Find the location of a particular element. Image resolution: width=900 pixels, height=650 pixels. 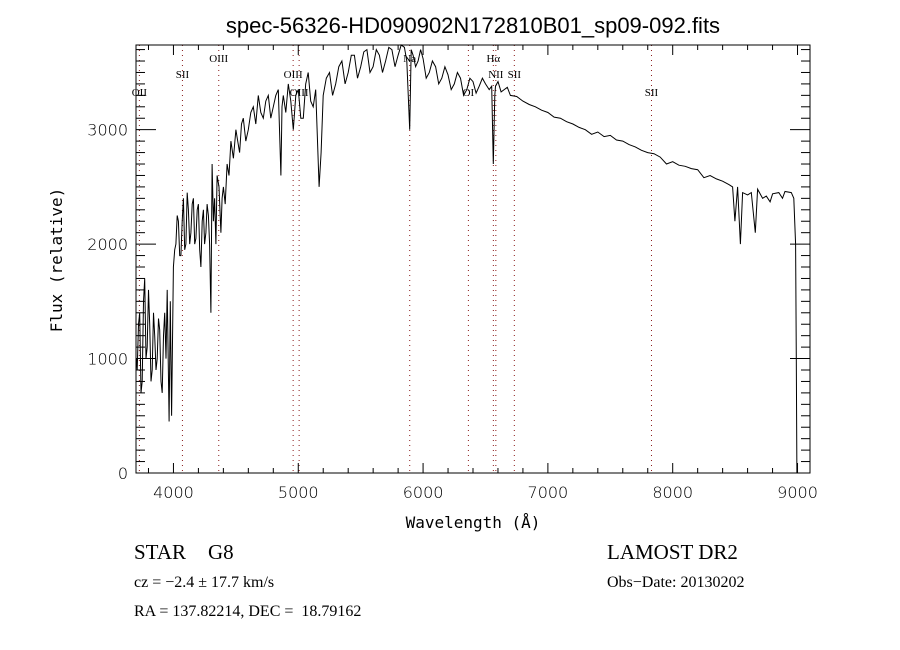

y-tick-label: 1000 is located at coordinates (107, 359).